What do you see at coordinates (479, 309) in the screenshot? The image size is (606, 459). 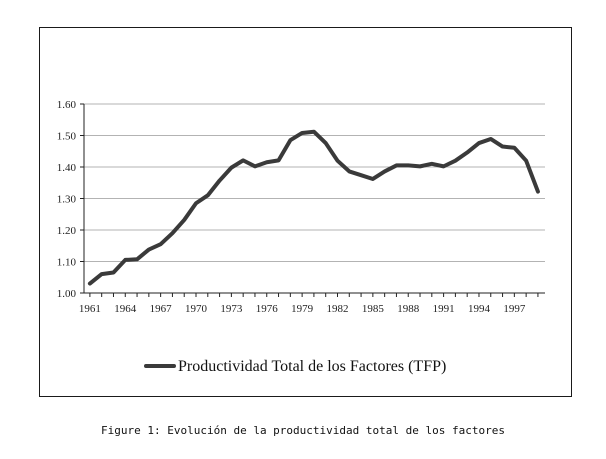 I see `x-tick-label: 1994` at bounding box center [479, 309].